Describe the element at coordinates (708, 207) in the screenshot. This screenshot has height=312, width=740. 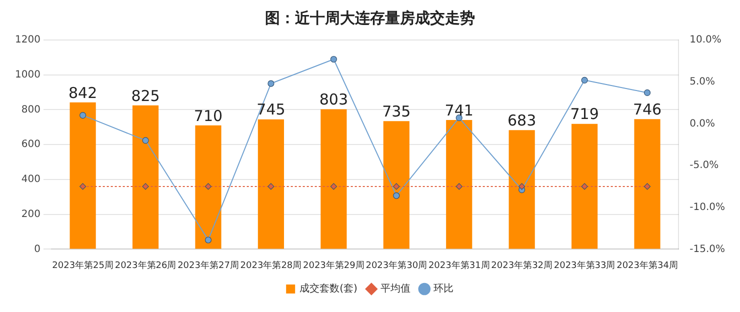
I see `y2-tick-label: -10.0%` at that location.